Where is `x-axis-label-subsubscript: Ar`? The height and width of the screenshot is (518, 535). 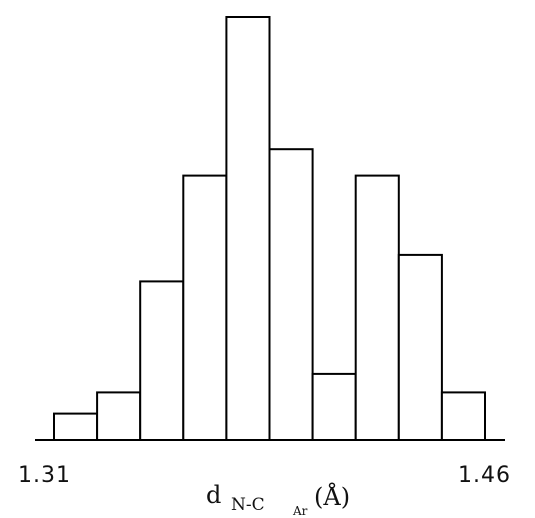 x-axis-label-subsubscript: Ar is located at coordinates (300, 511).